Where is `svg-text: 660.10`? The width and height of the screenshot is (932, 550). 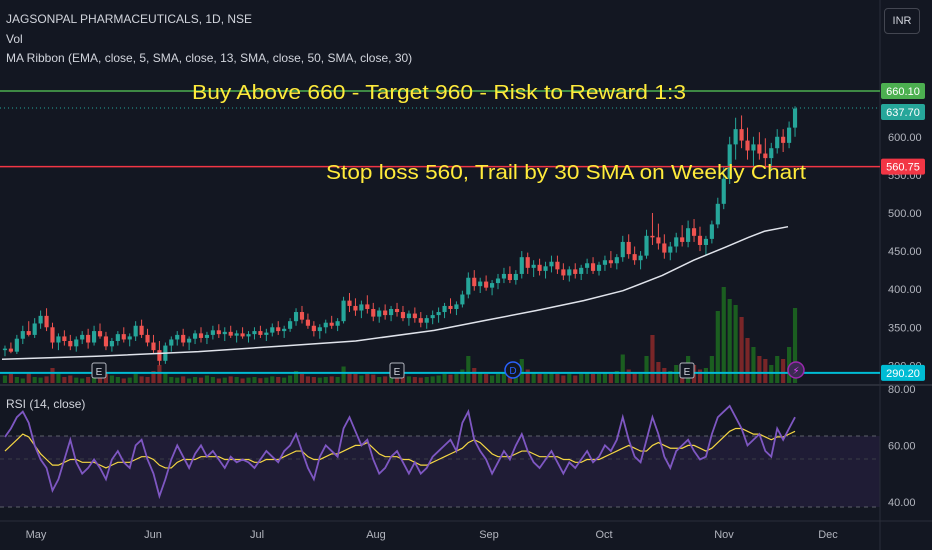 svg-text: 660.10 is located at coordinates (903, 92).